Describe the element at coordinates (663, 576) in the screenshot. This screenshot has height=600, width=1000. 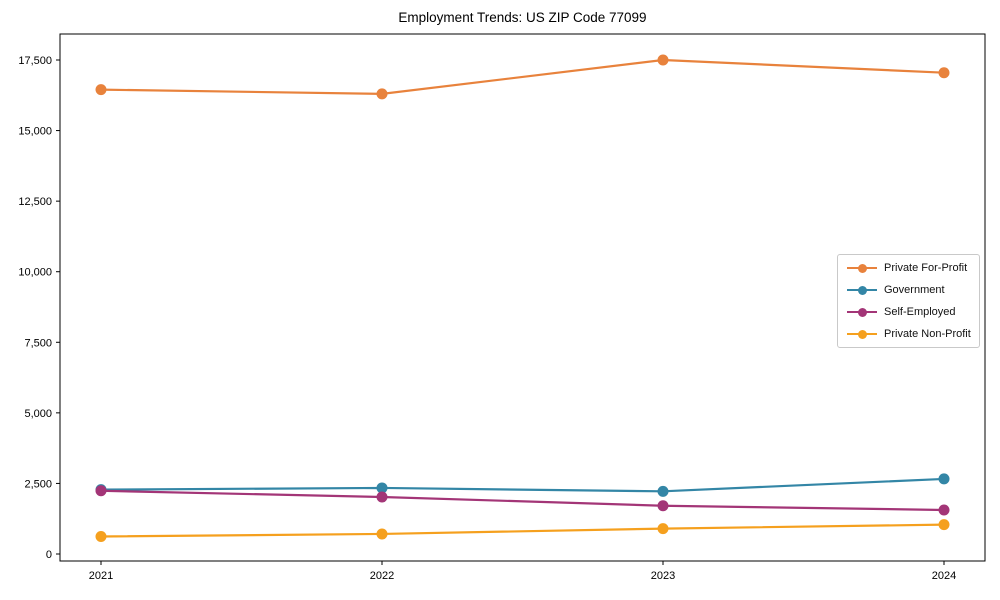
I see `x-tick-label: 2023` at that location.